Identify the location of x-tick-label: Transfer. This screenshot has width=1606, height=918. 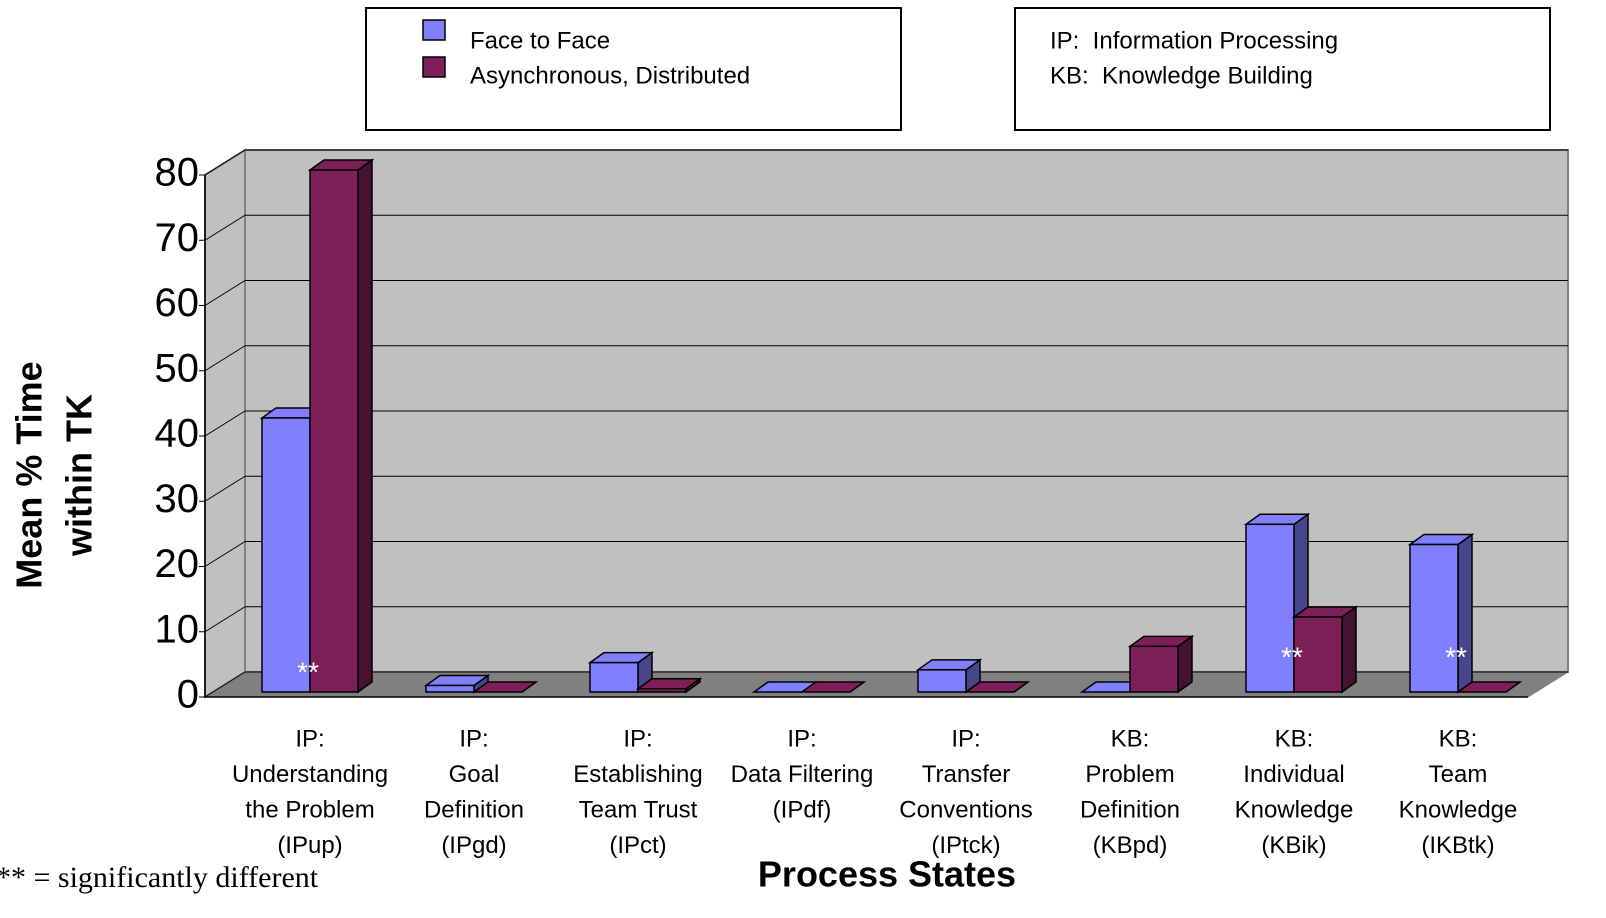
(966, 774).